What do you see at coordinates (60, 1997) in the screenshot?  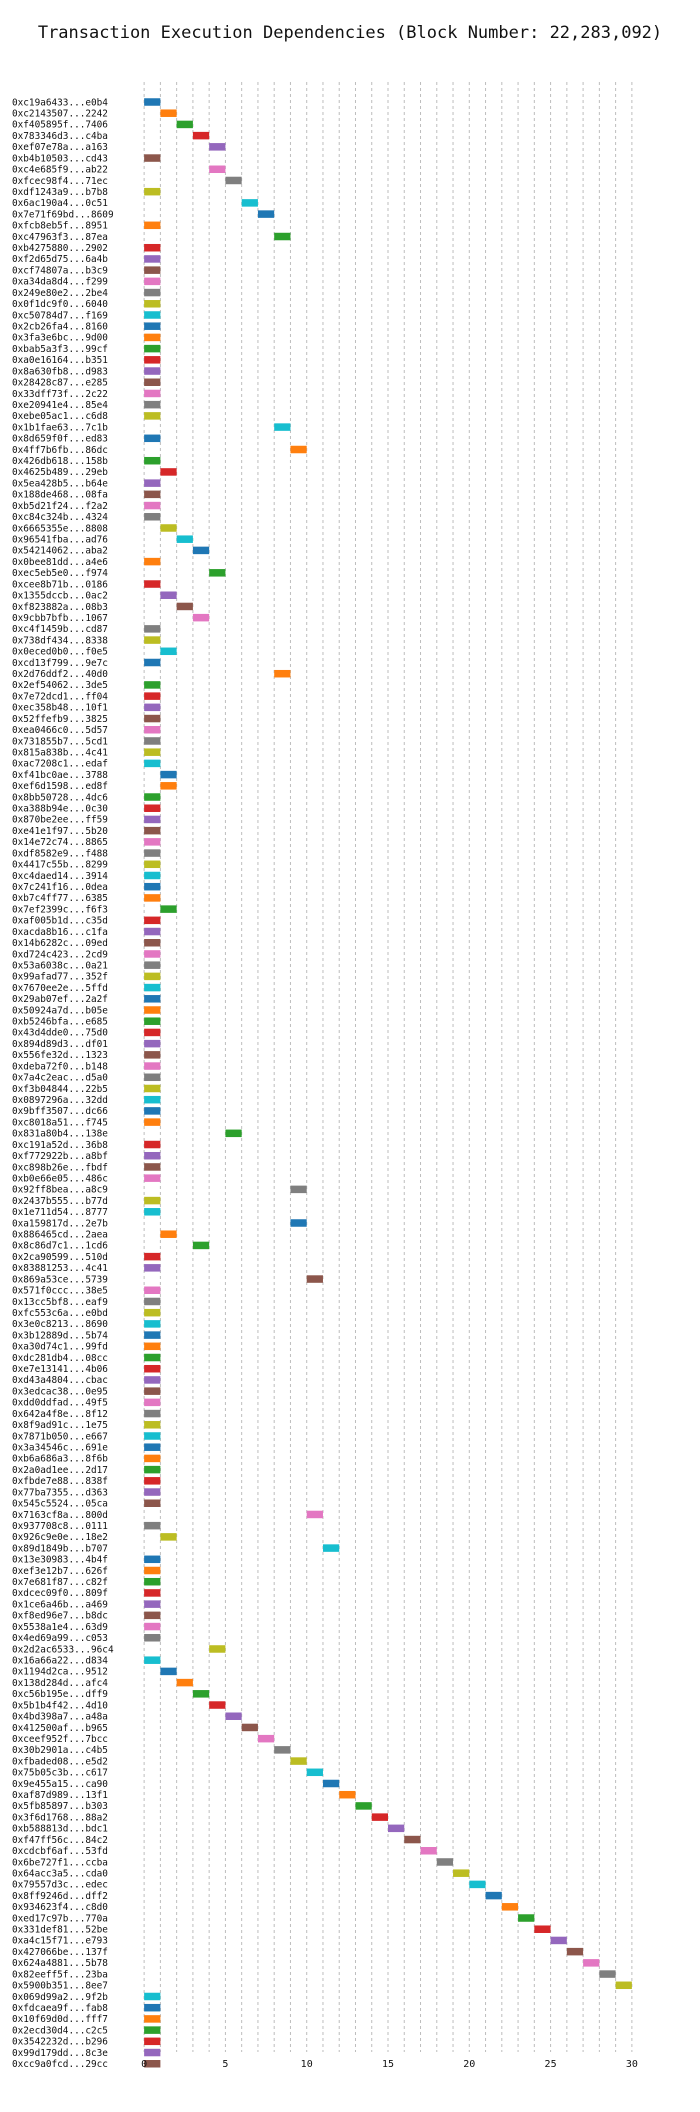 I see `tx-label: 0x069d99a2...9f2b` at bounding box center [60, 1997].